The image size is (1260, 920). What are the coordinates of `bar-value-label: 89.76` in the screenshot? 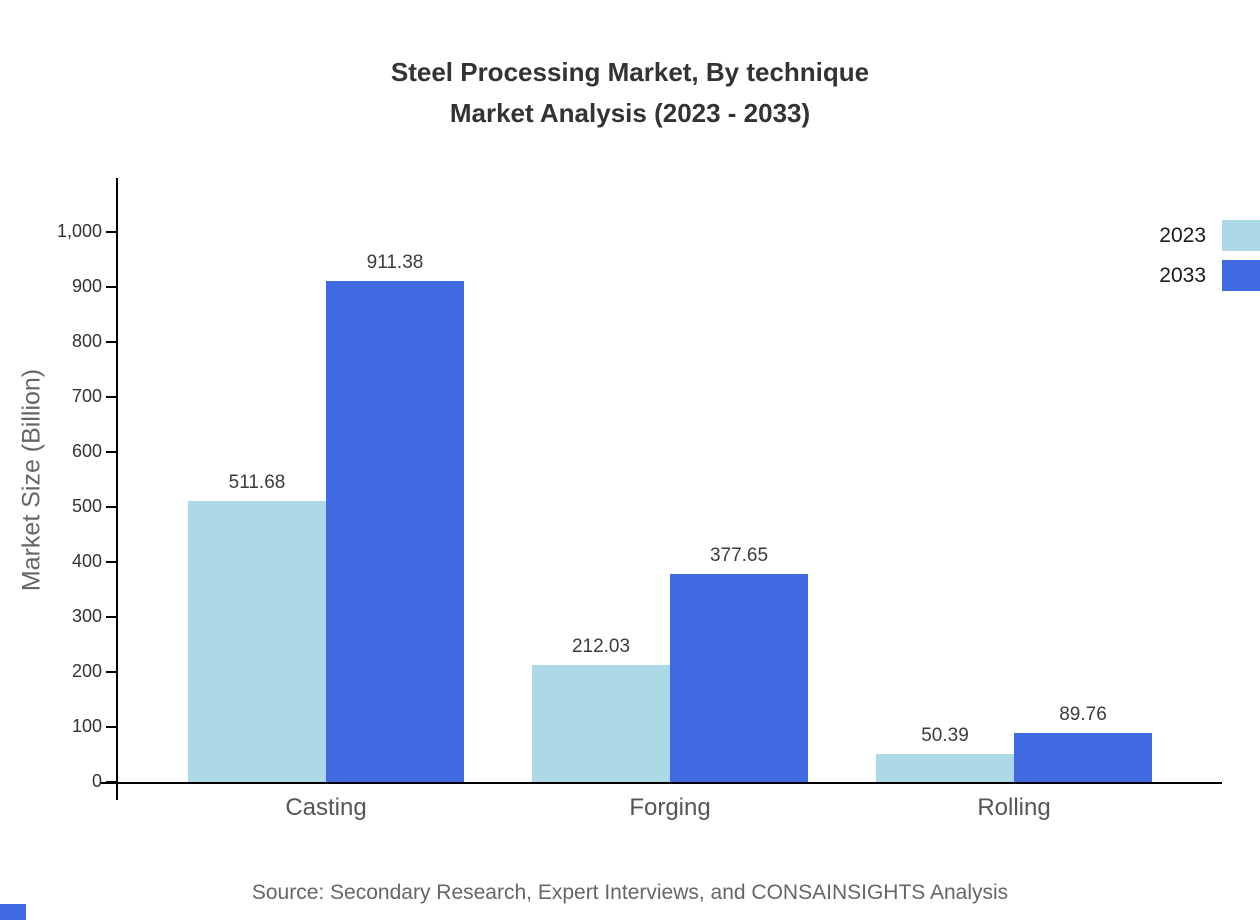 It's located at (1083, 714).